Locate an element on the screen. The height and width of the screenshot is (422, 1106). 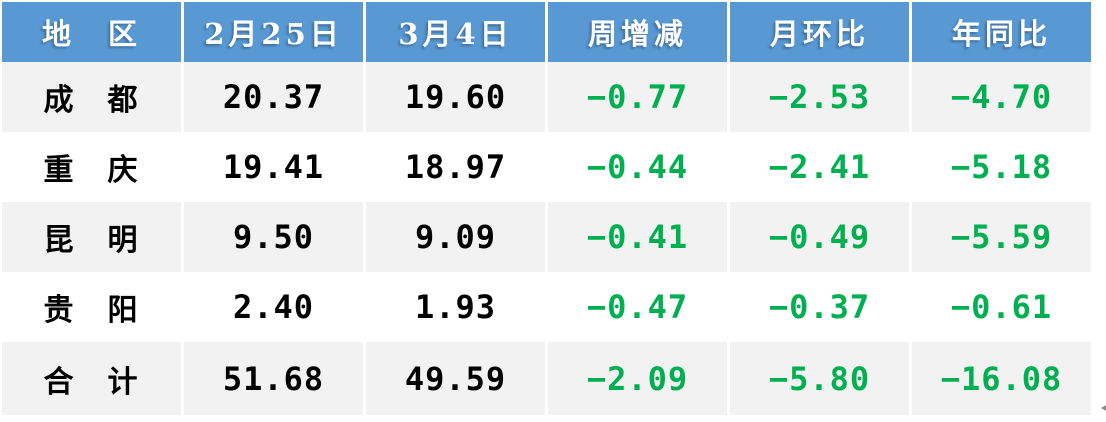
header-cell-week_change: 周增减 is located at coordinates (639, 32).